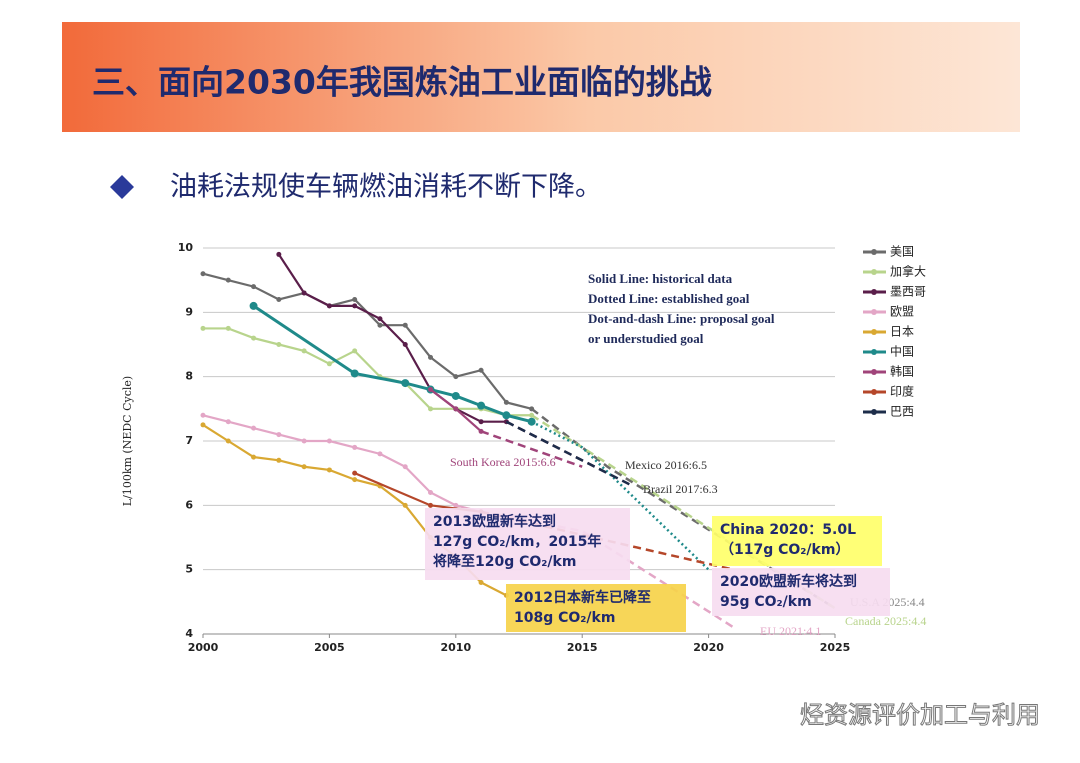  Describe the element at coordinates (902, 391) in the screenshot. I see `legend-label: 印度` at that location.